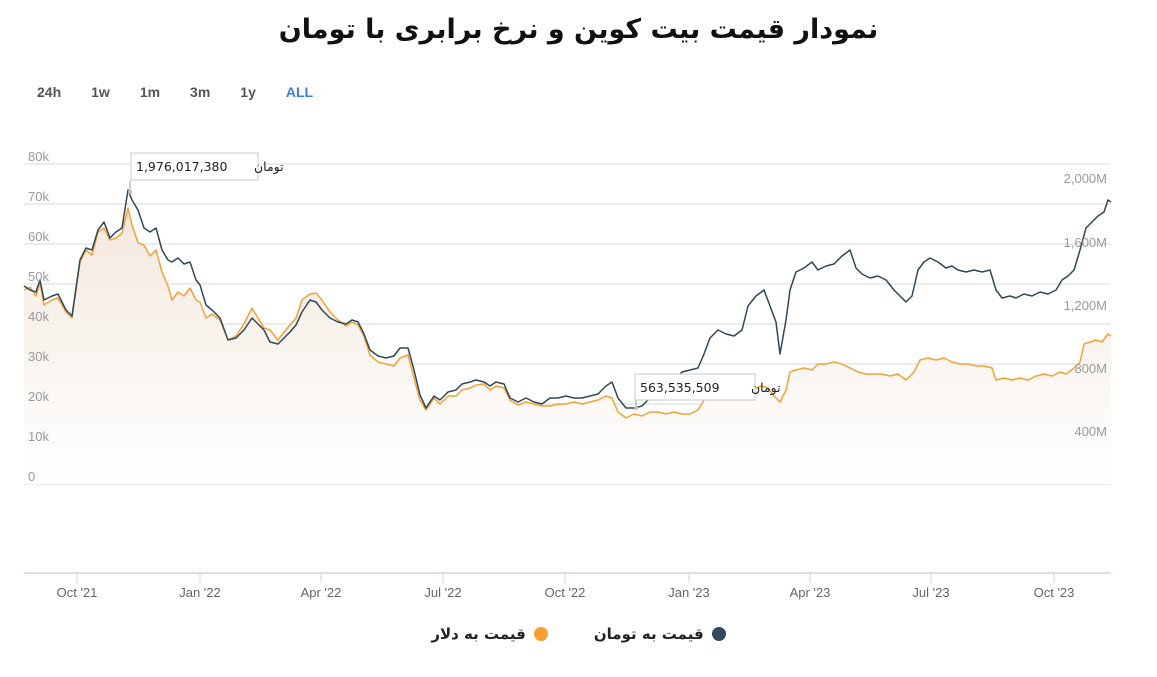 The image size is (1157, 677). I want to click on y-left-tick: 60k, so click(38, 236).